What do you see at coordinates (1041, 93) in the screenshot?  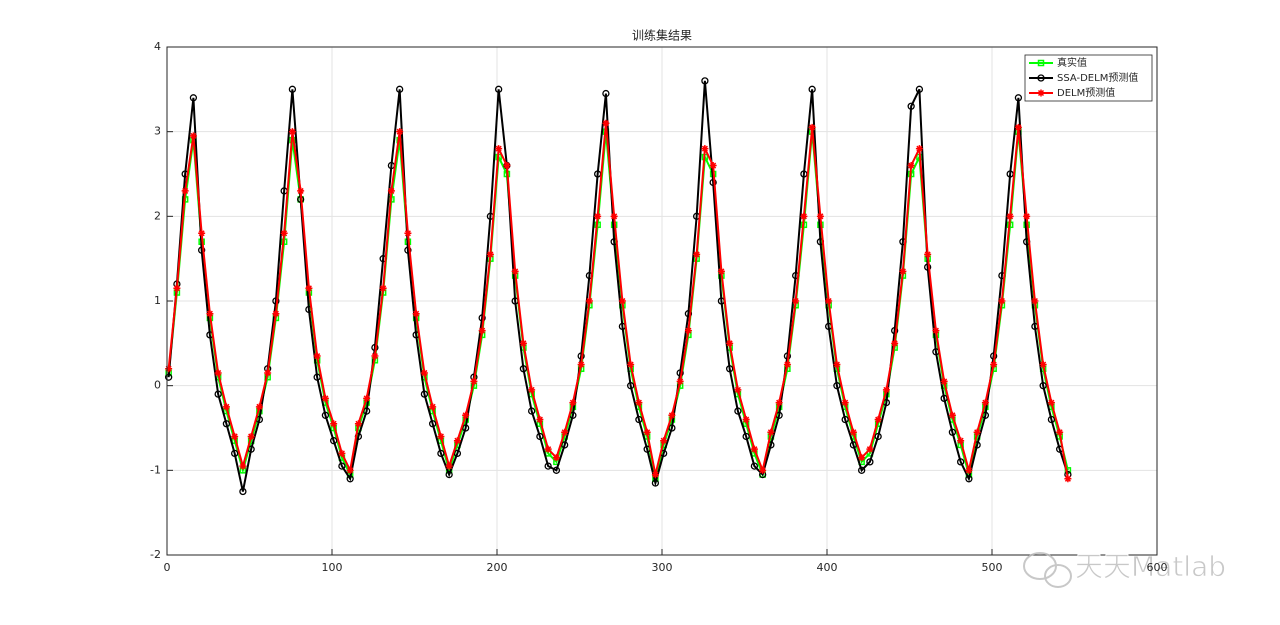 I see `legend-marker` at bounding box center [1041, 93].